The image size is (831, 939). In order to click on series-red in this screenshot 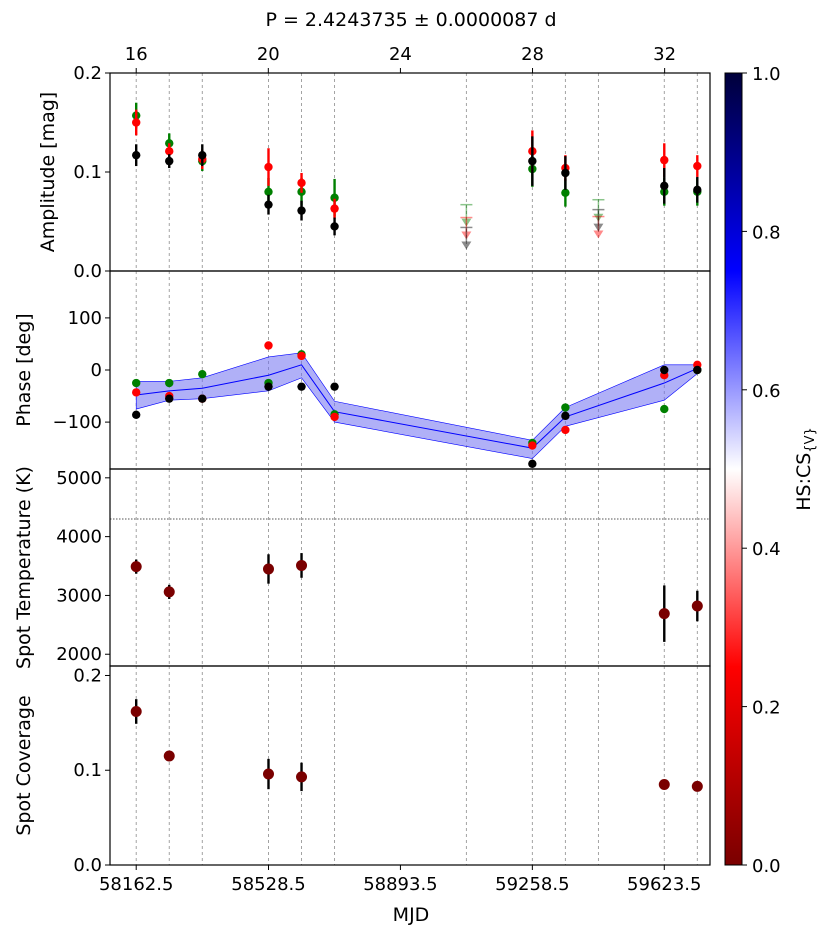, I will do `click(417, 174)`.